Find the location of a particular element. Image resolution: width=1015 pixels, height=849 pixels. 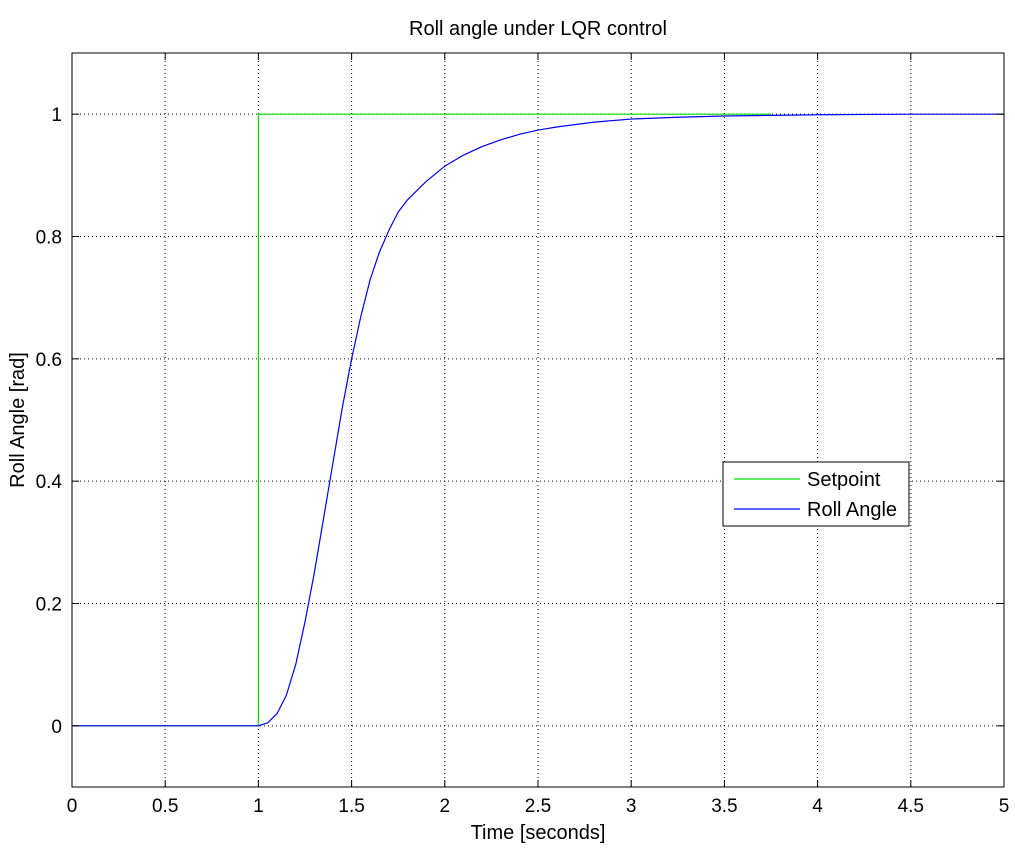

legend: Setpoint Roll Angle is located at coordinates (816, 494).